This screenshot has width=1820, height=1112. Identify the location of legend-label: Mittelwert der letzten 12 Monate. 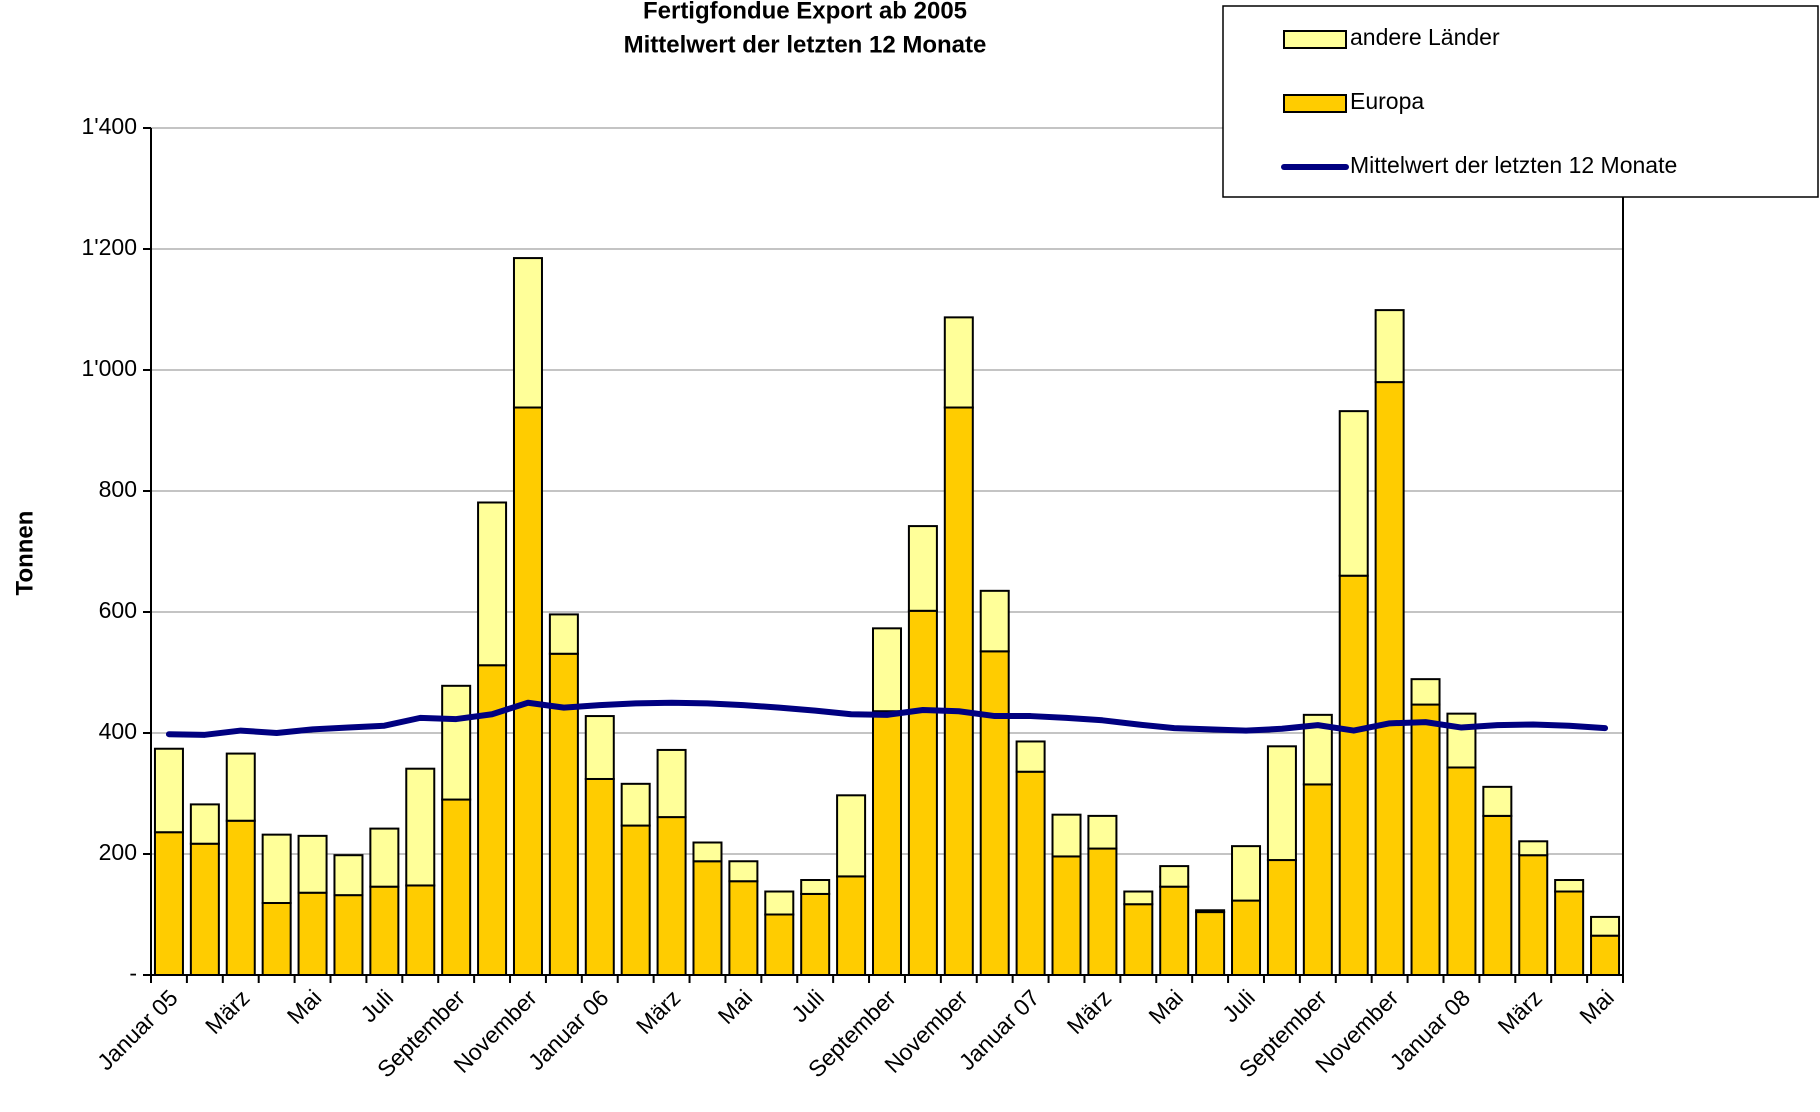
(1513, 165).